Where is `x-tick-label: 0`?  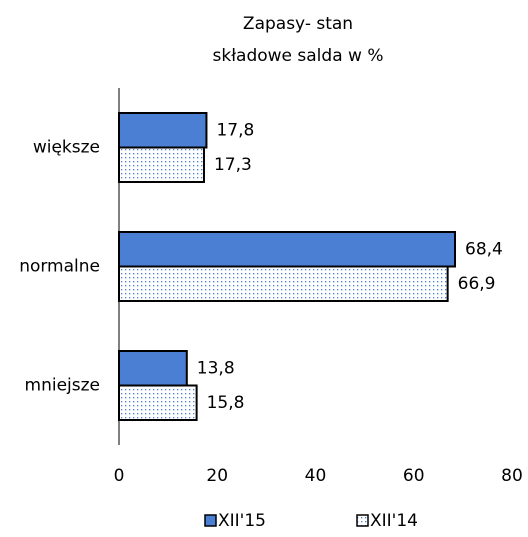
x-tick-label: 0 is located at coordinates (119, 476).